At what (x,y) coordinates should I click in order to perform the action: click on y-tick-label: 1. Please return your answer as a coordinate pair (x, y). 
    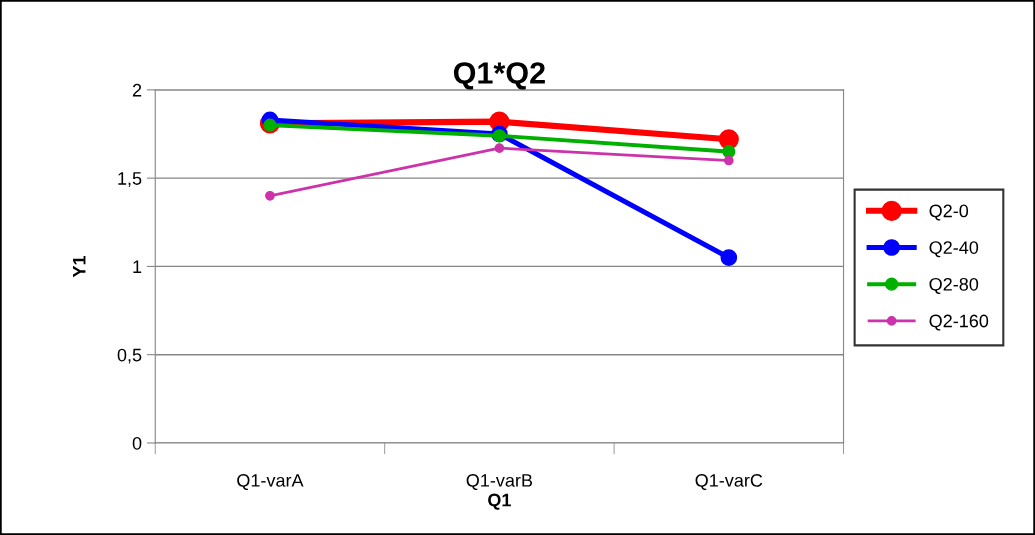
    Looking at the image, I should click on (137, 266).